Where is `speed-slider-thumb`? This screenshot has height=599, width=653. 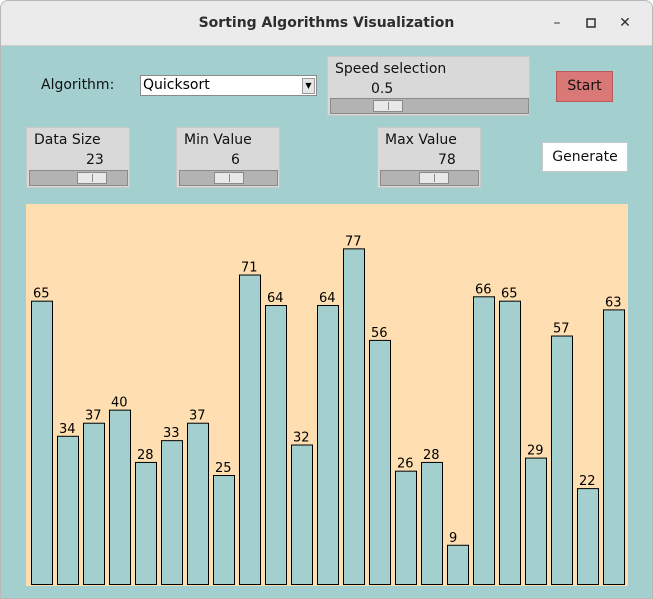 speed-slider-thumb is located at coordinates (388, 106).